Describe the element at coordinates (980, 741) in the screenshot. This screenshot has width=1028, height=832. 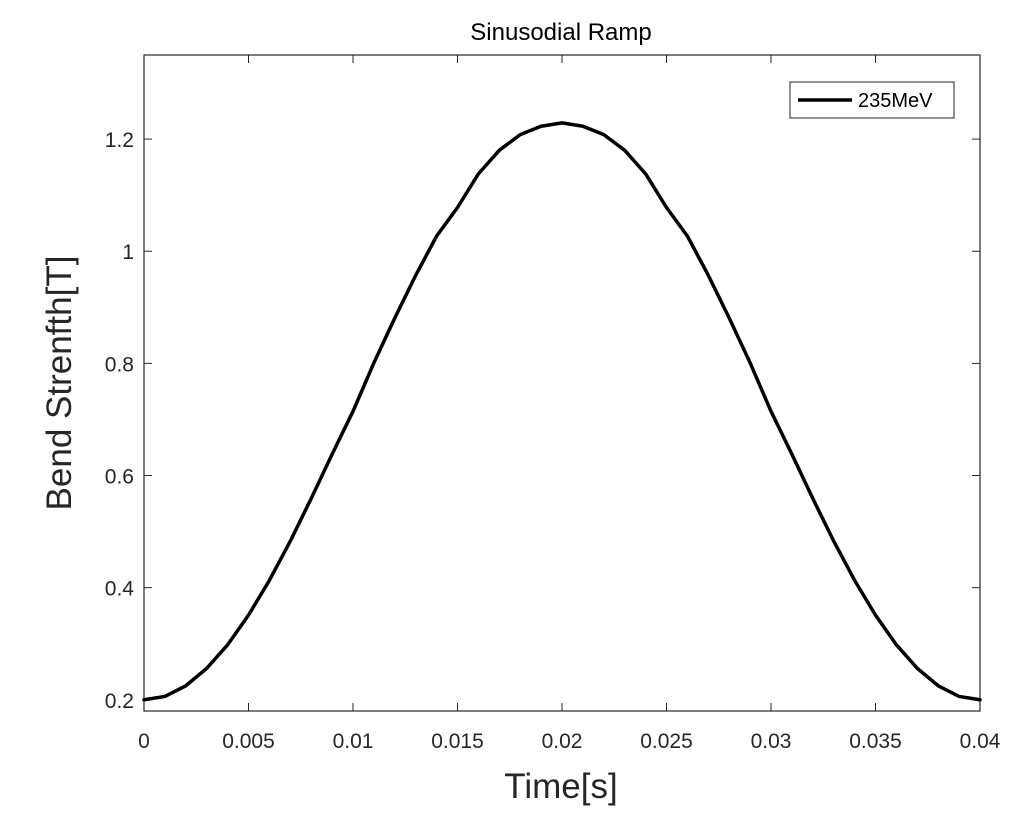
I see `x-tick-label: 0.04` at that location.